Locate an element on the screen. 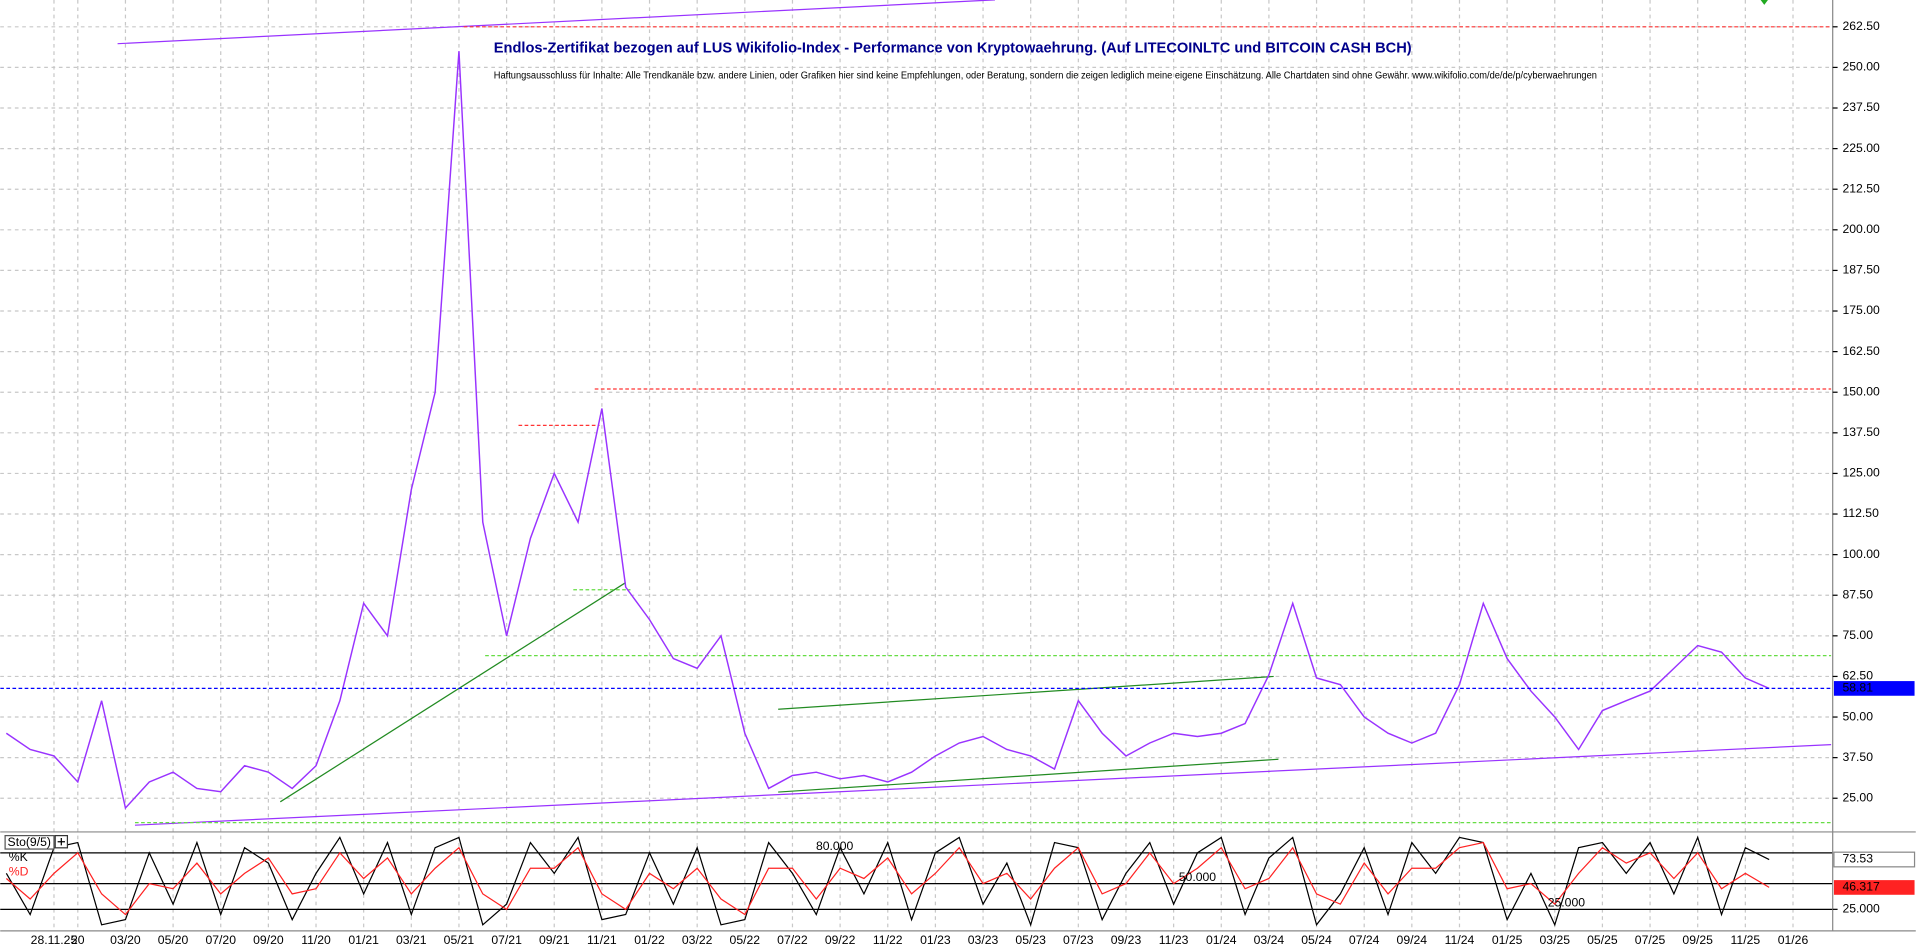 Image resolution: width=1916 pixels, height=948 pixels. y-tick-label: 87.50 is located at coordinates (1857, 594).